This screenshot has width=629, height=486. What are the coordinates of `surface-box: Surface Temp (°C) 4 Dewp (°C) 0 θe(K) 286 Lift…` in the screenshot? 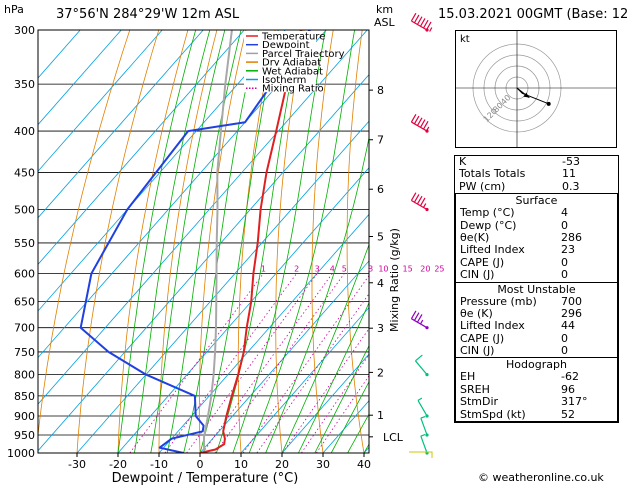 It's located at (536, 238).